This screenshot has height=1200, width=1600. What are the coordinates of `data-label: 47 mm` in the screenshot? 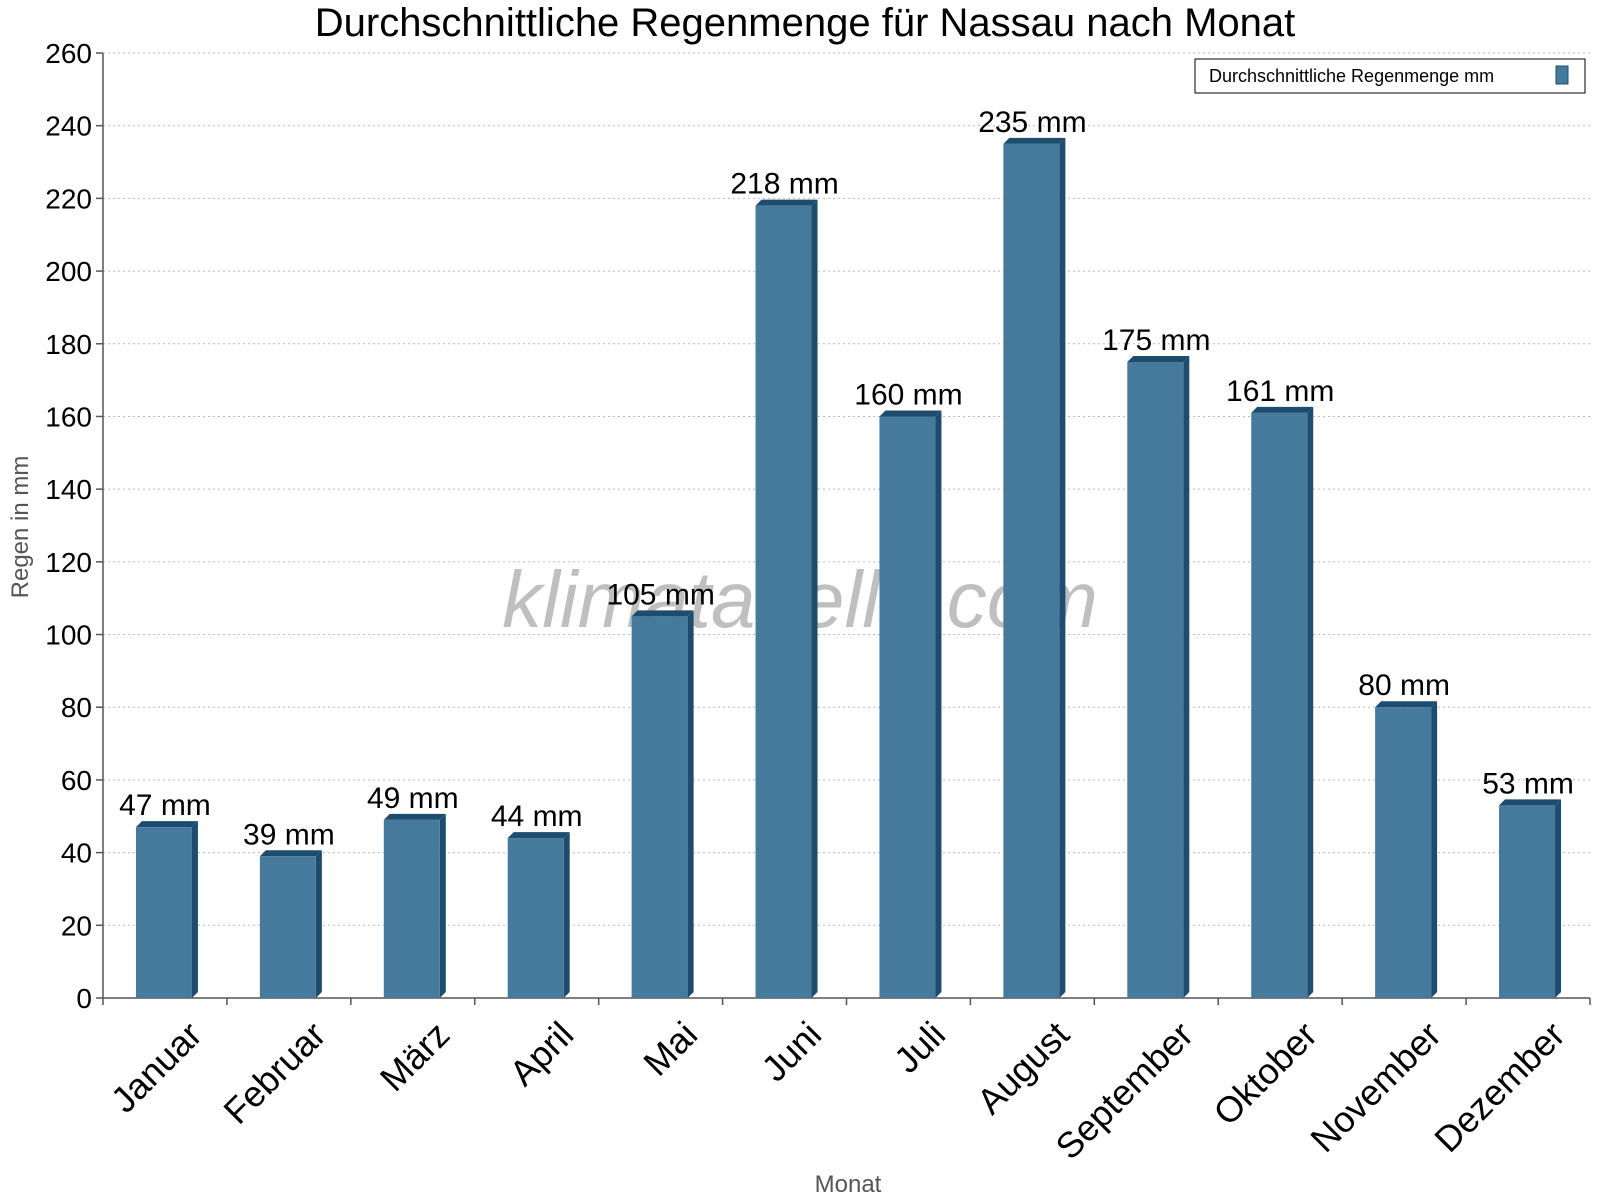 It's located at (165, 805).